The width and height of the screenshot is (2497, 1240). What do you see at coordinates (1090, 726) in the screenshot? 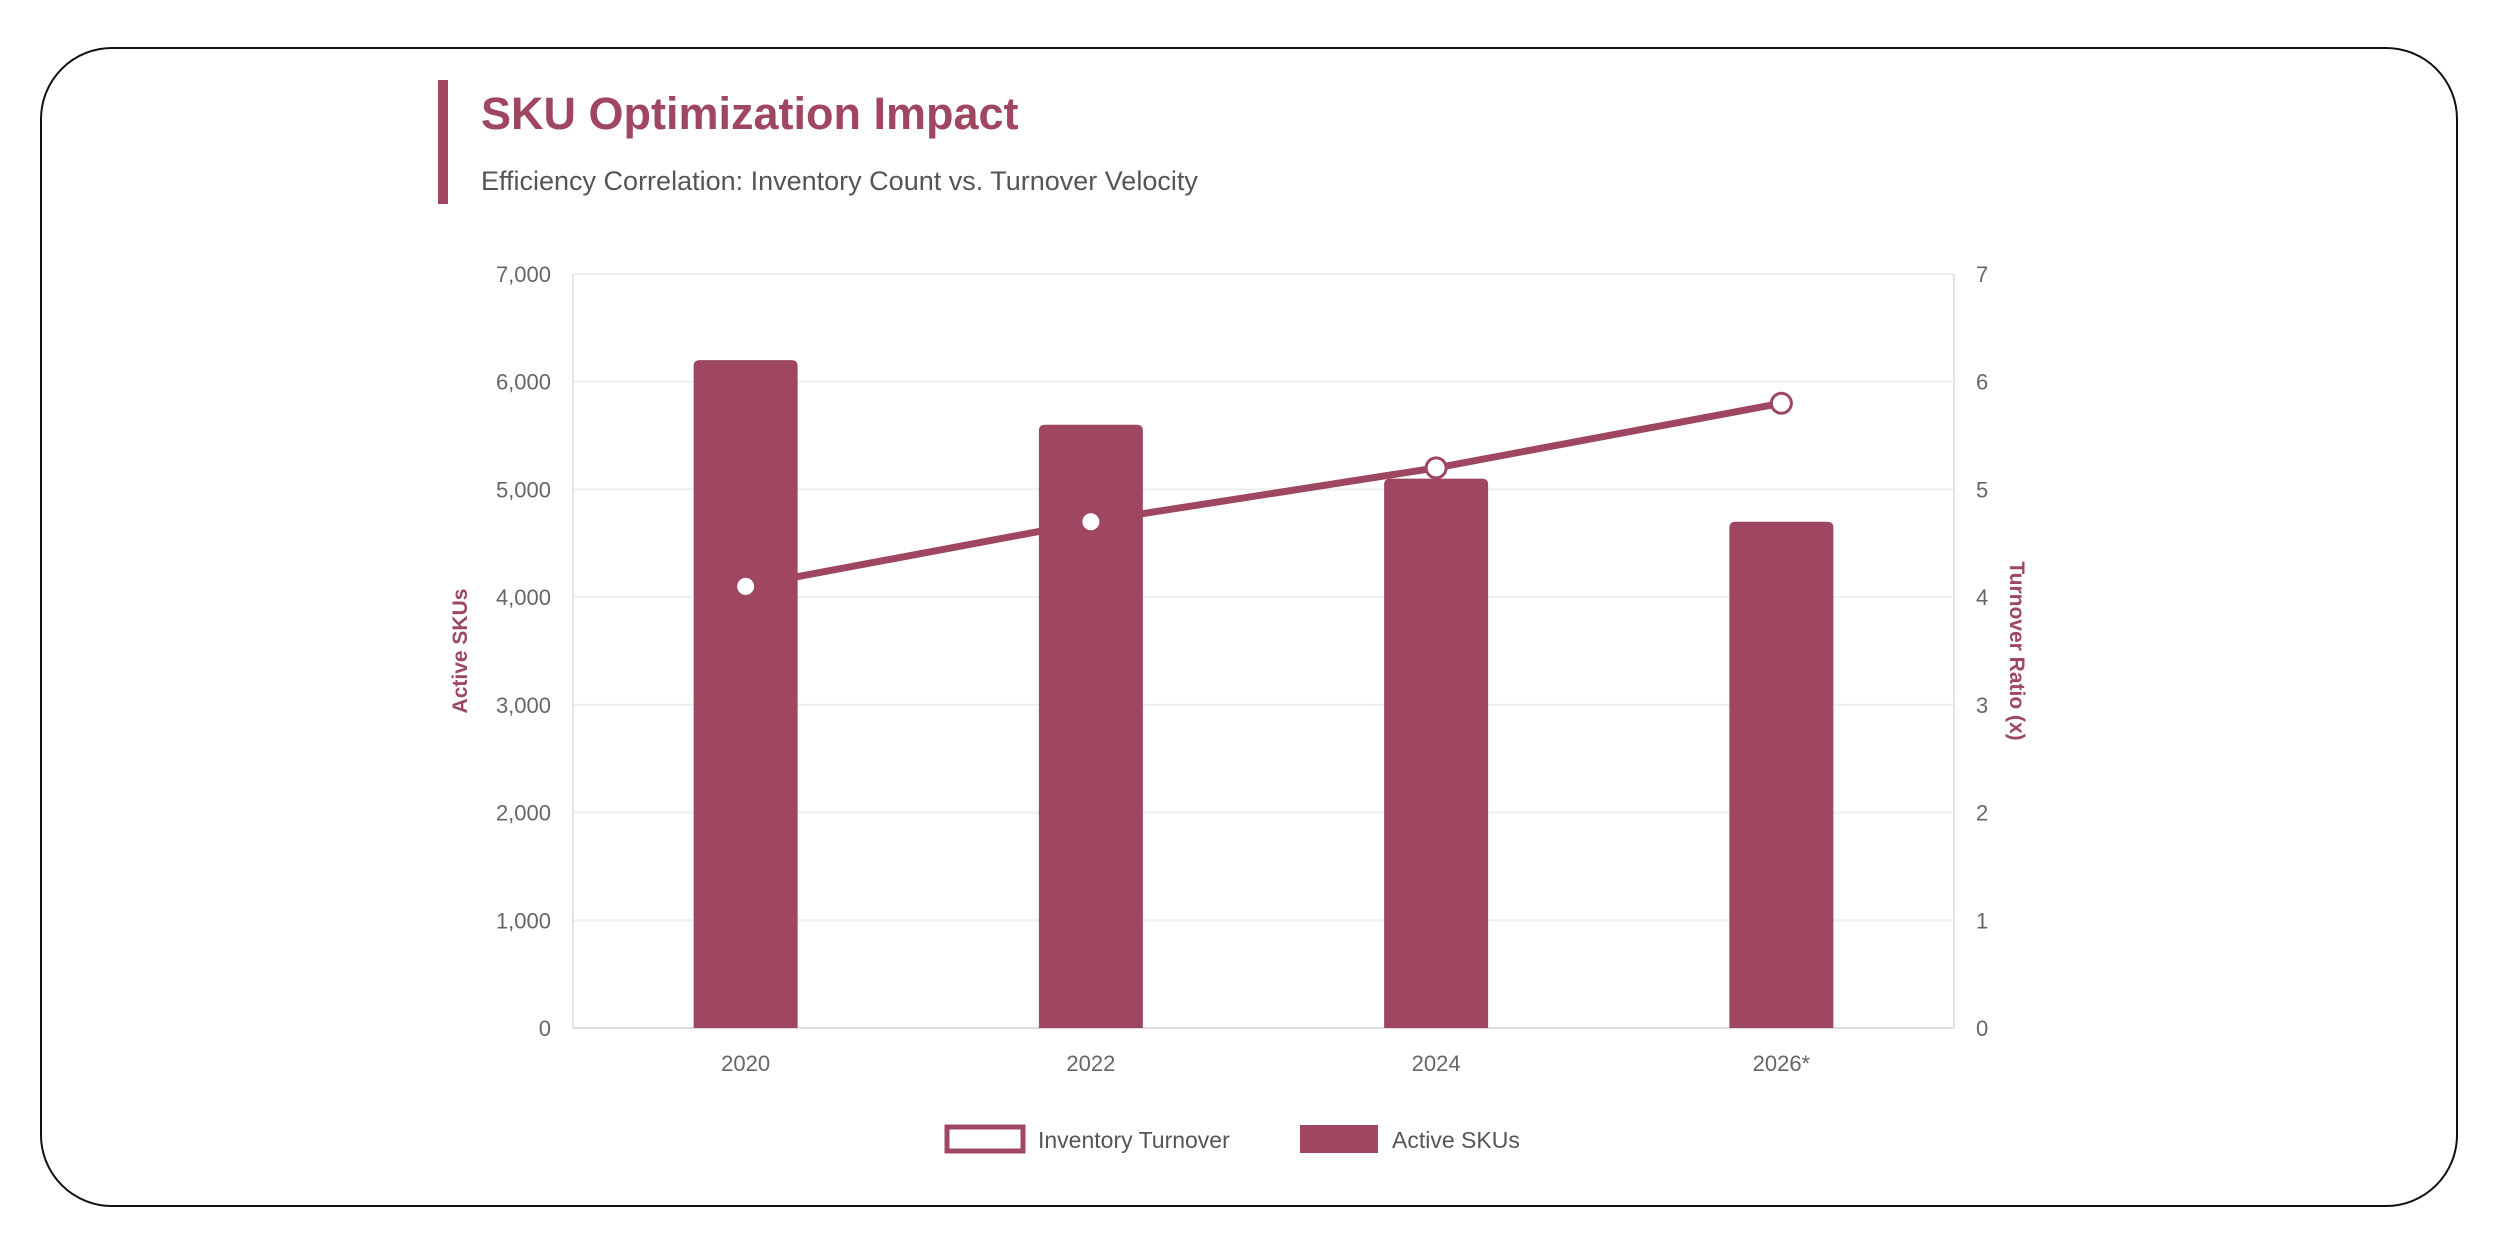
I see `bar-active-skus-2022` at bounding box center [1090, 726].